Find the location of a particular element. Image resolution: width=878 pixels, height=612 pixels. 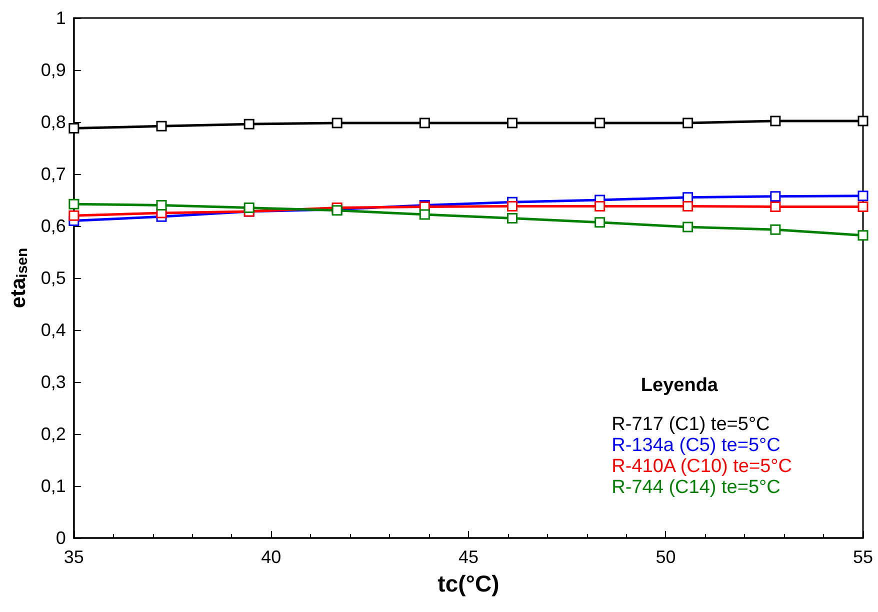

y-tick-label: 0,8 is located at coordinates (53, 122).